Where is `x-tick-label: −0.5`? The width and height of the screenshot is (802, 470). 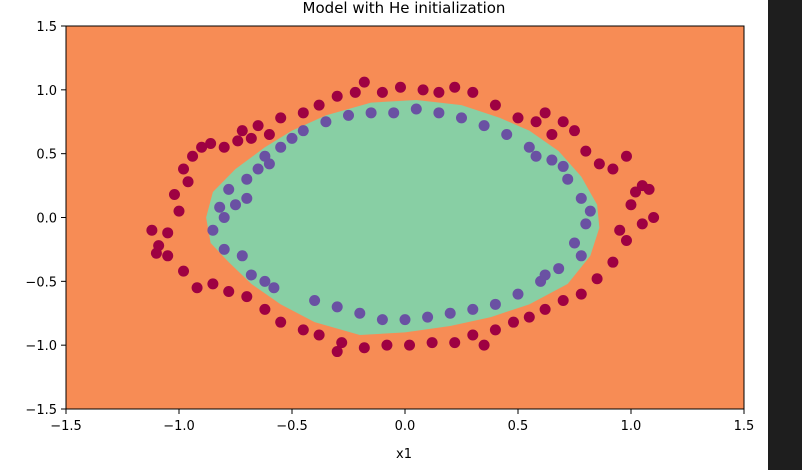
x-tick-label: −0.5 is located at coordinates (292, 426).